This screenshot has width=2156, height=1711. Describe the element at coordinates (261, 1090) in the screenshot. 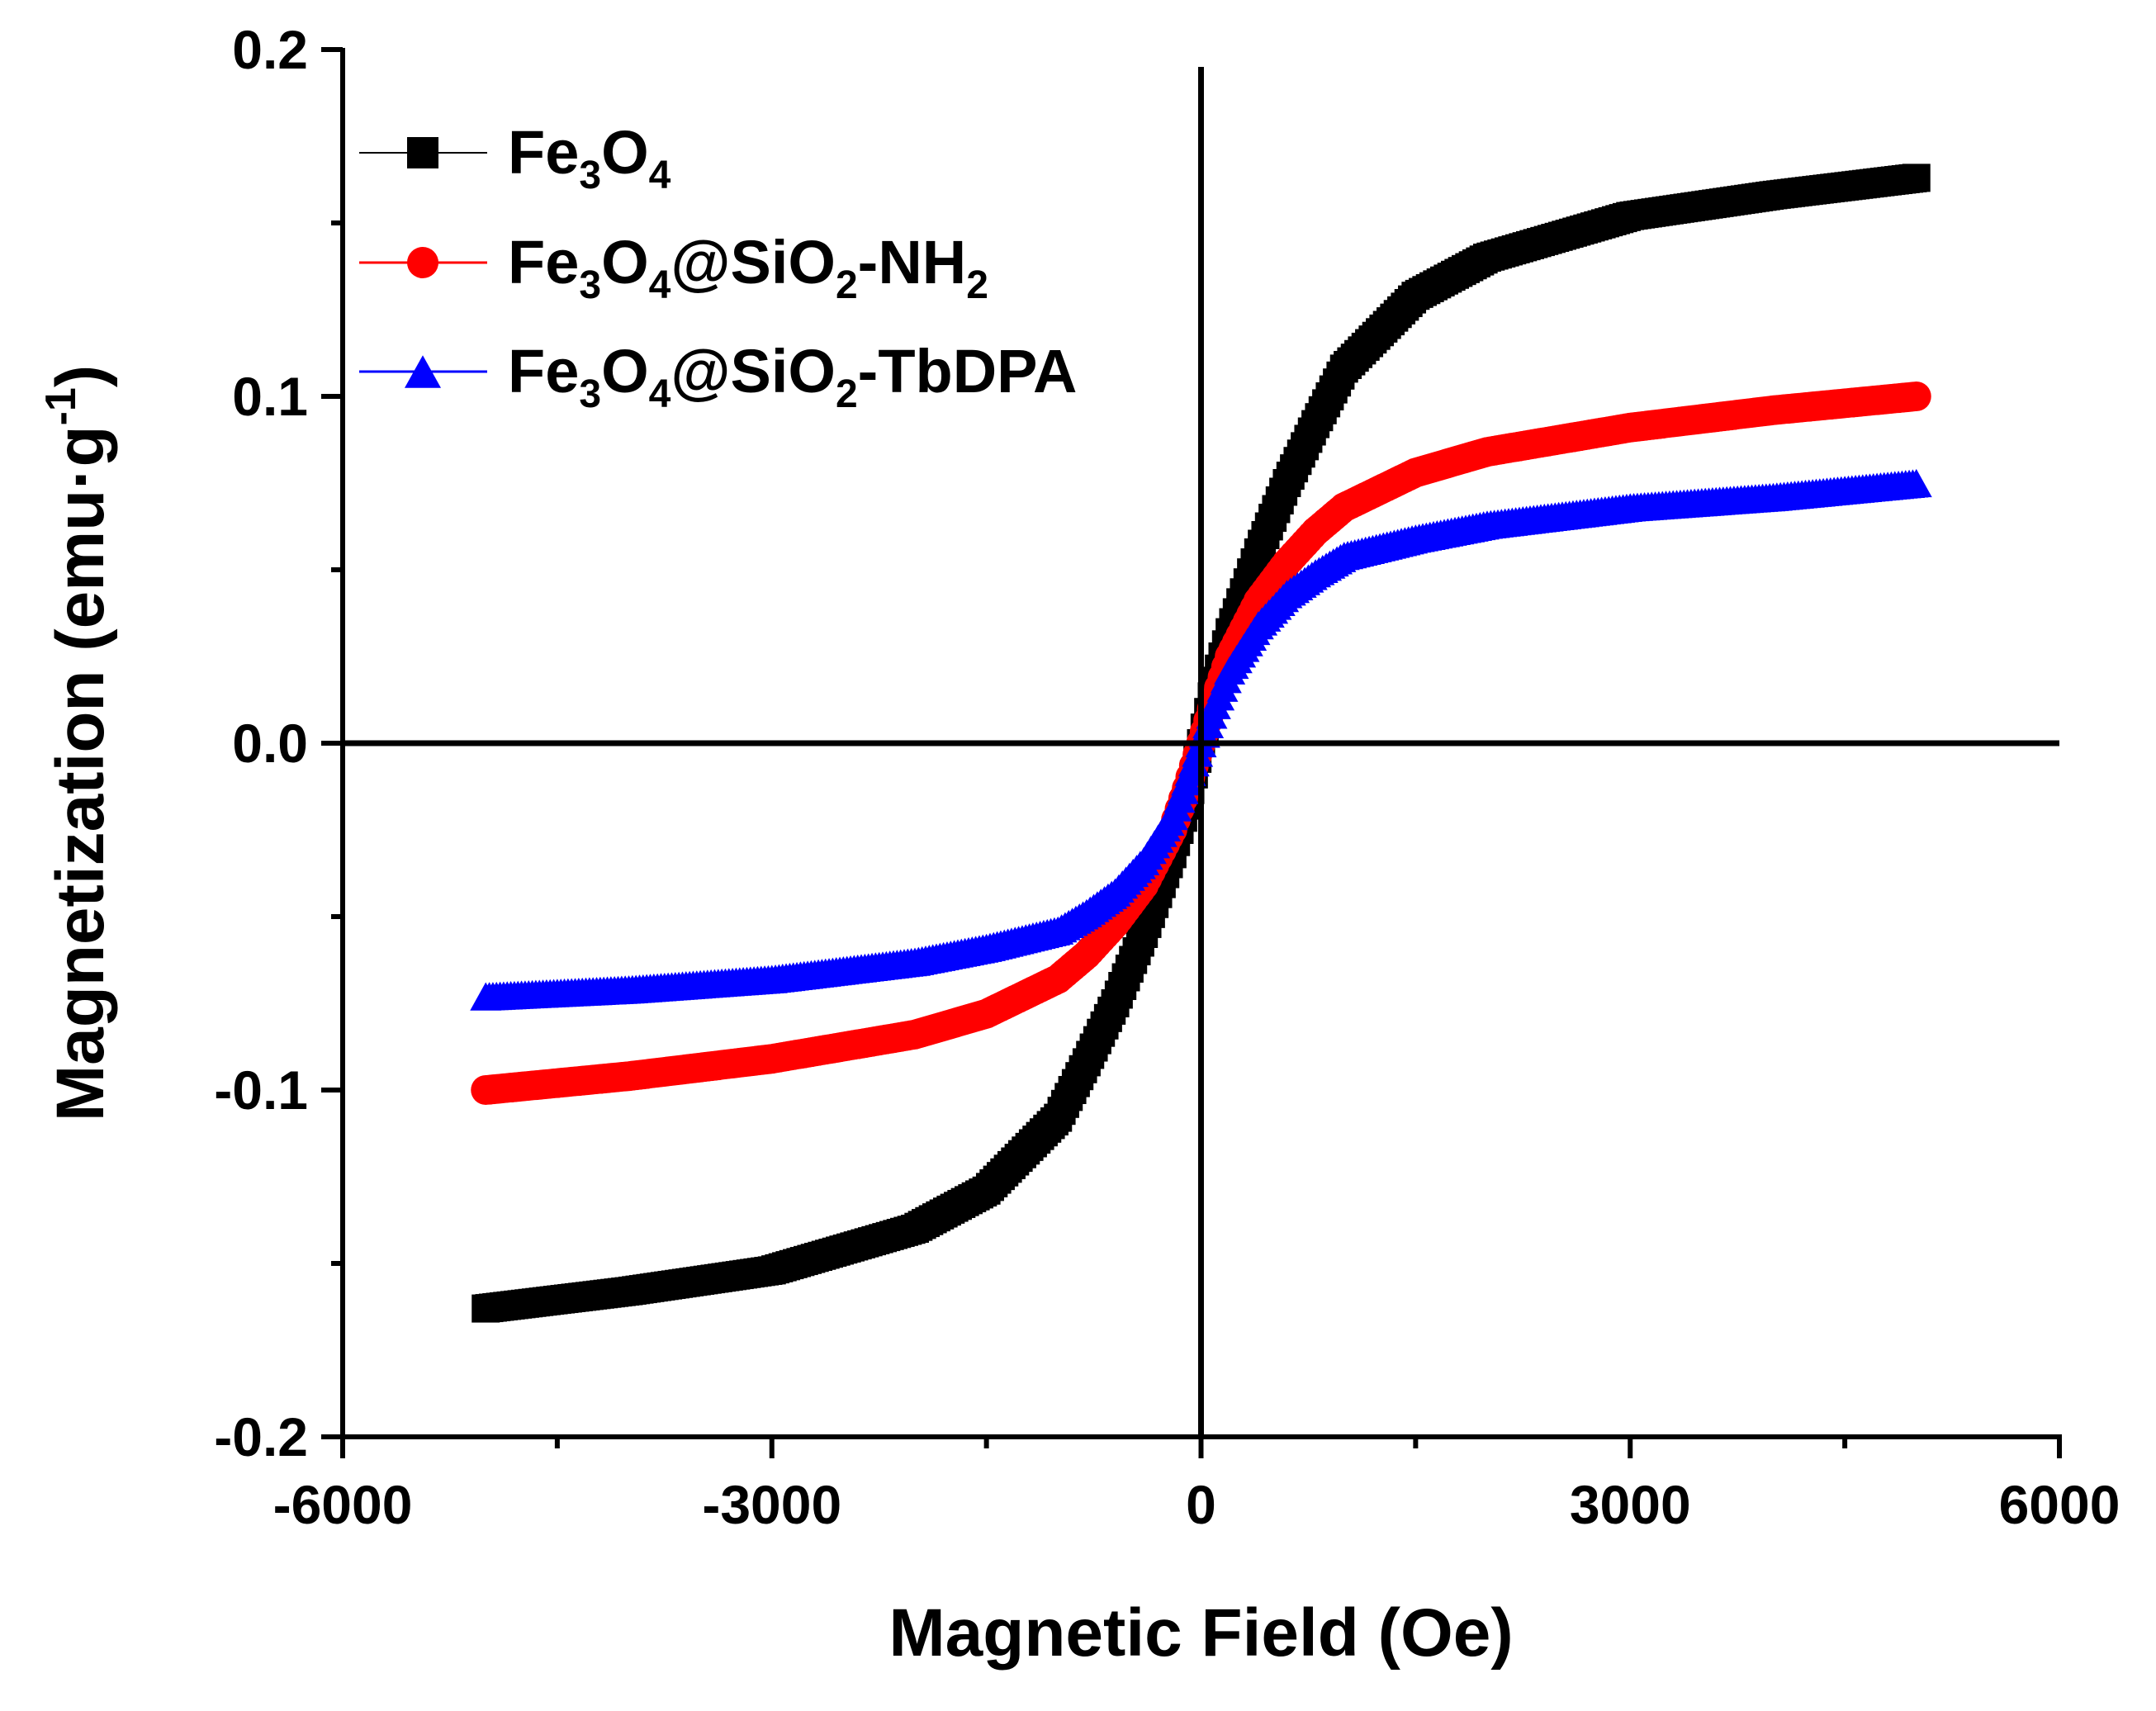

I see `y-tick-label: -0.1` at that location.